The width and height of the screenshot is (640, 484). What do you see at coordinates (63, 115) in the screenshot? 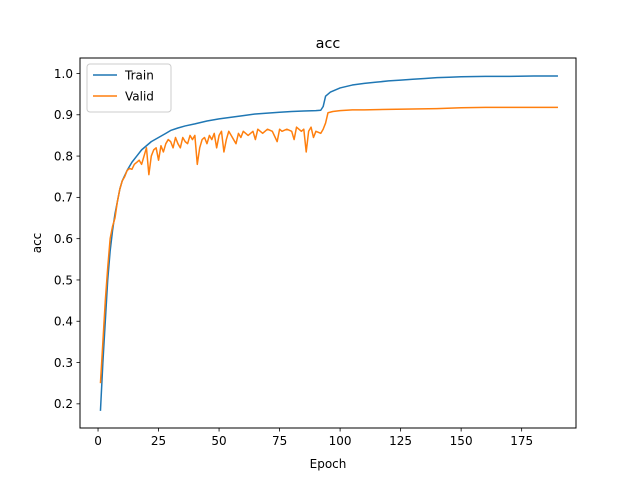
I see `y-tick-label: 0.9` at bounding box center [63, 115].